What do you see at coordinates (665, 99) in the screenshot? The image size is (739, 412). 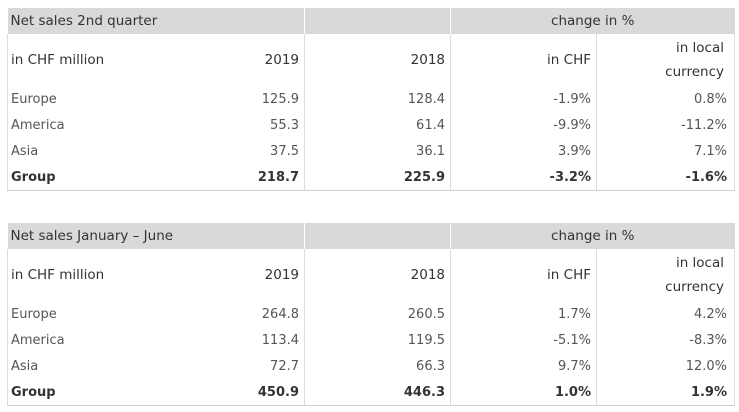 I see `value-local: 0.8%` at bounding box center [665, 99].